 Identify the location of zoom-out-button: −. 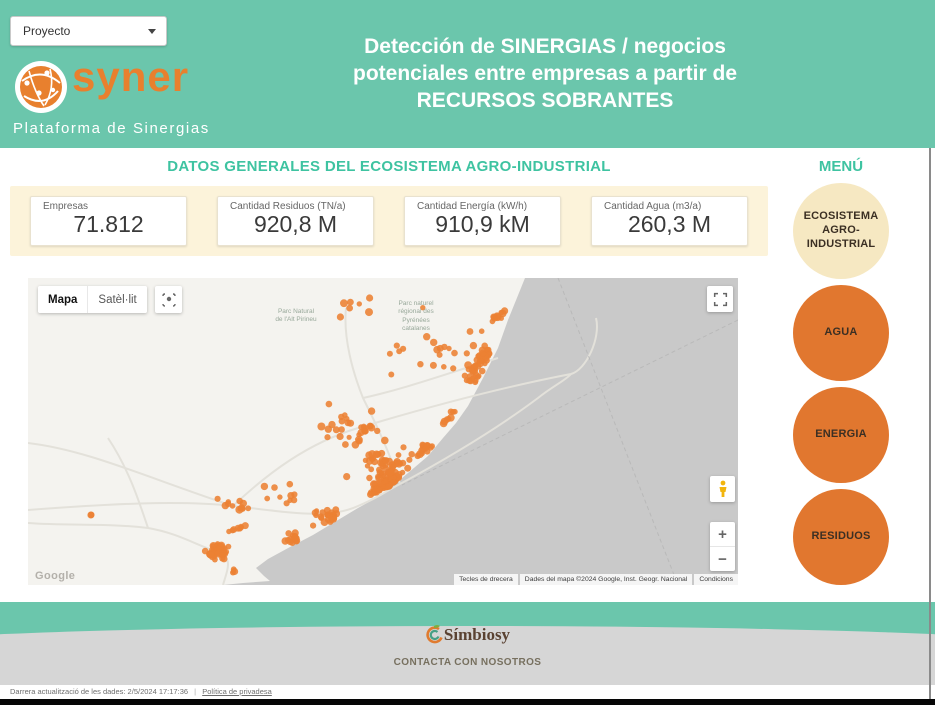
(722, 559).